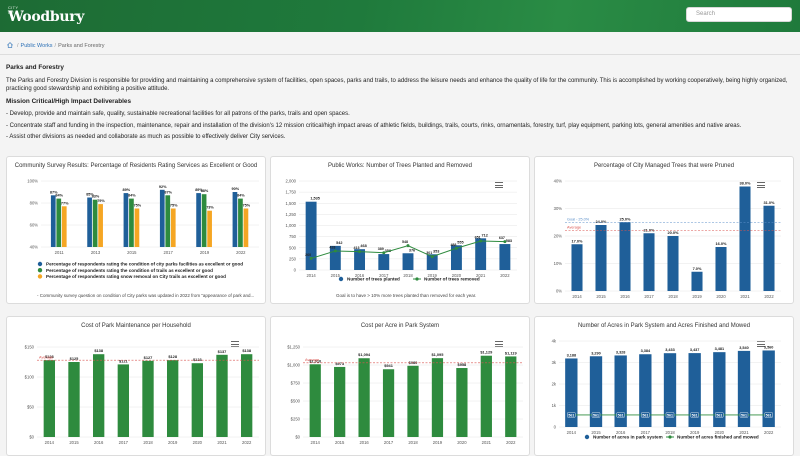  I want to click on data-label: $137, so click(222, 351).